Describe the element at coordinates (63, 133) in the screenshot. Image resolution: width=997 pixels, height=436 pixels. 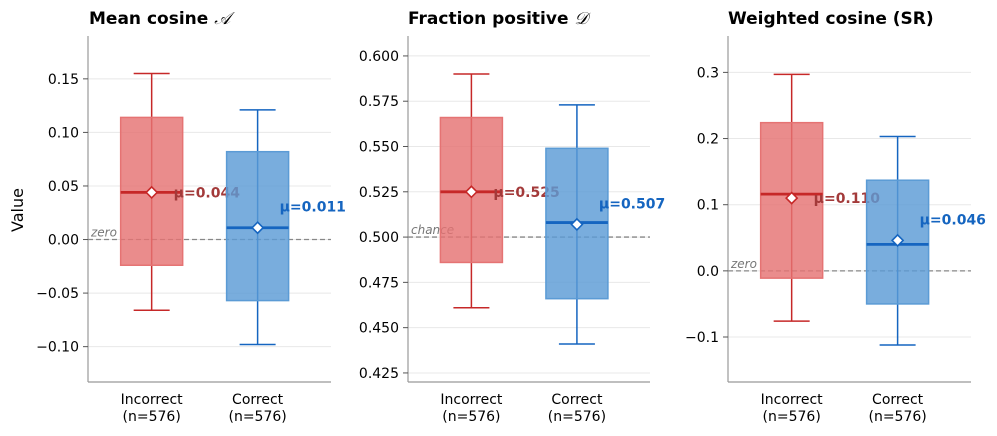
I see `y-tick-label: 0.10` at that location.